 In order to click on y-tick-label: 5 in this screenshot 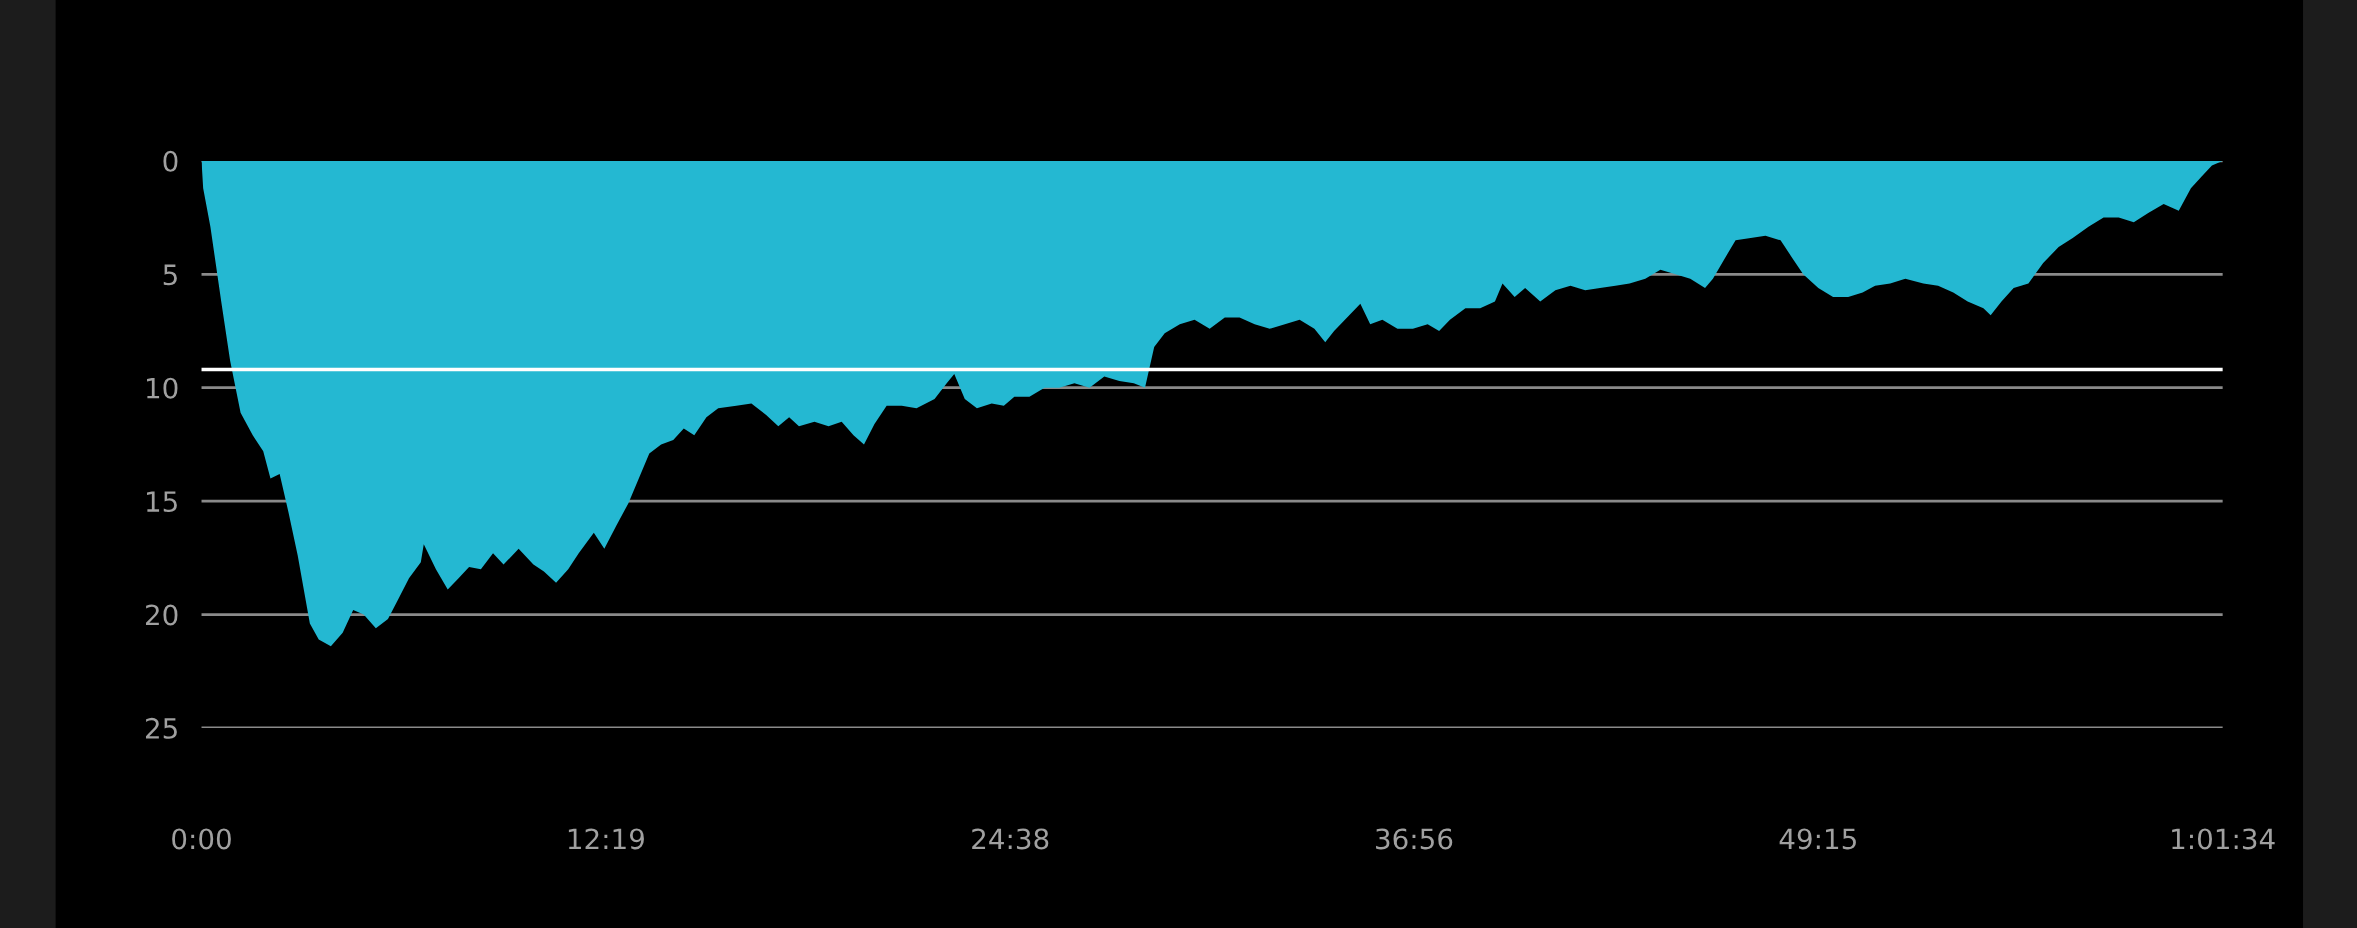, I will do `click(170, 275)`.